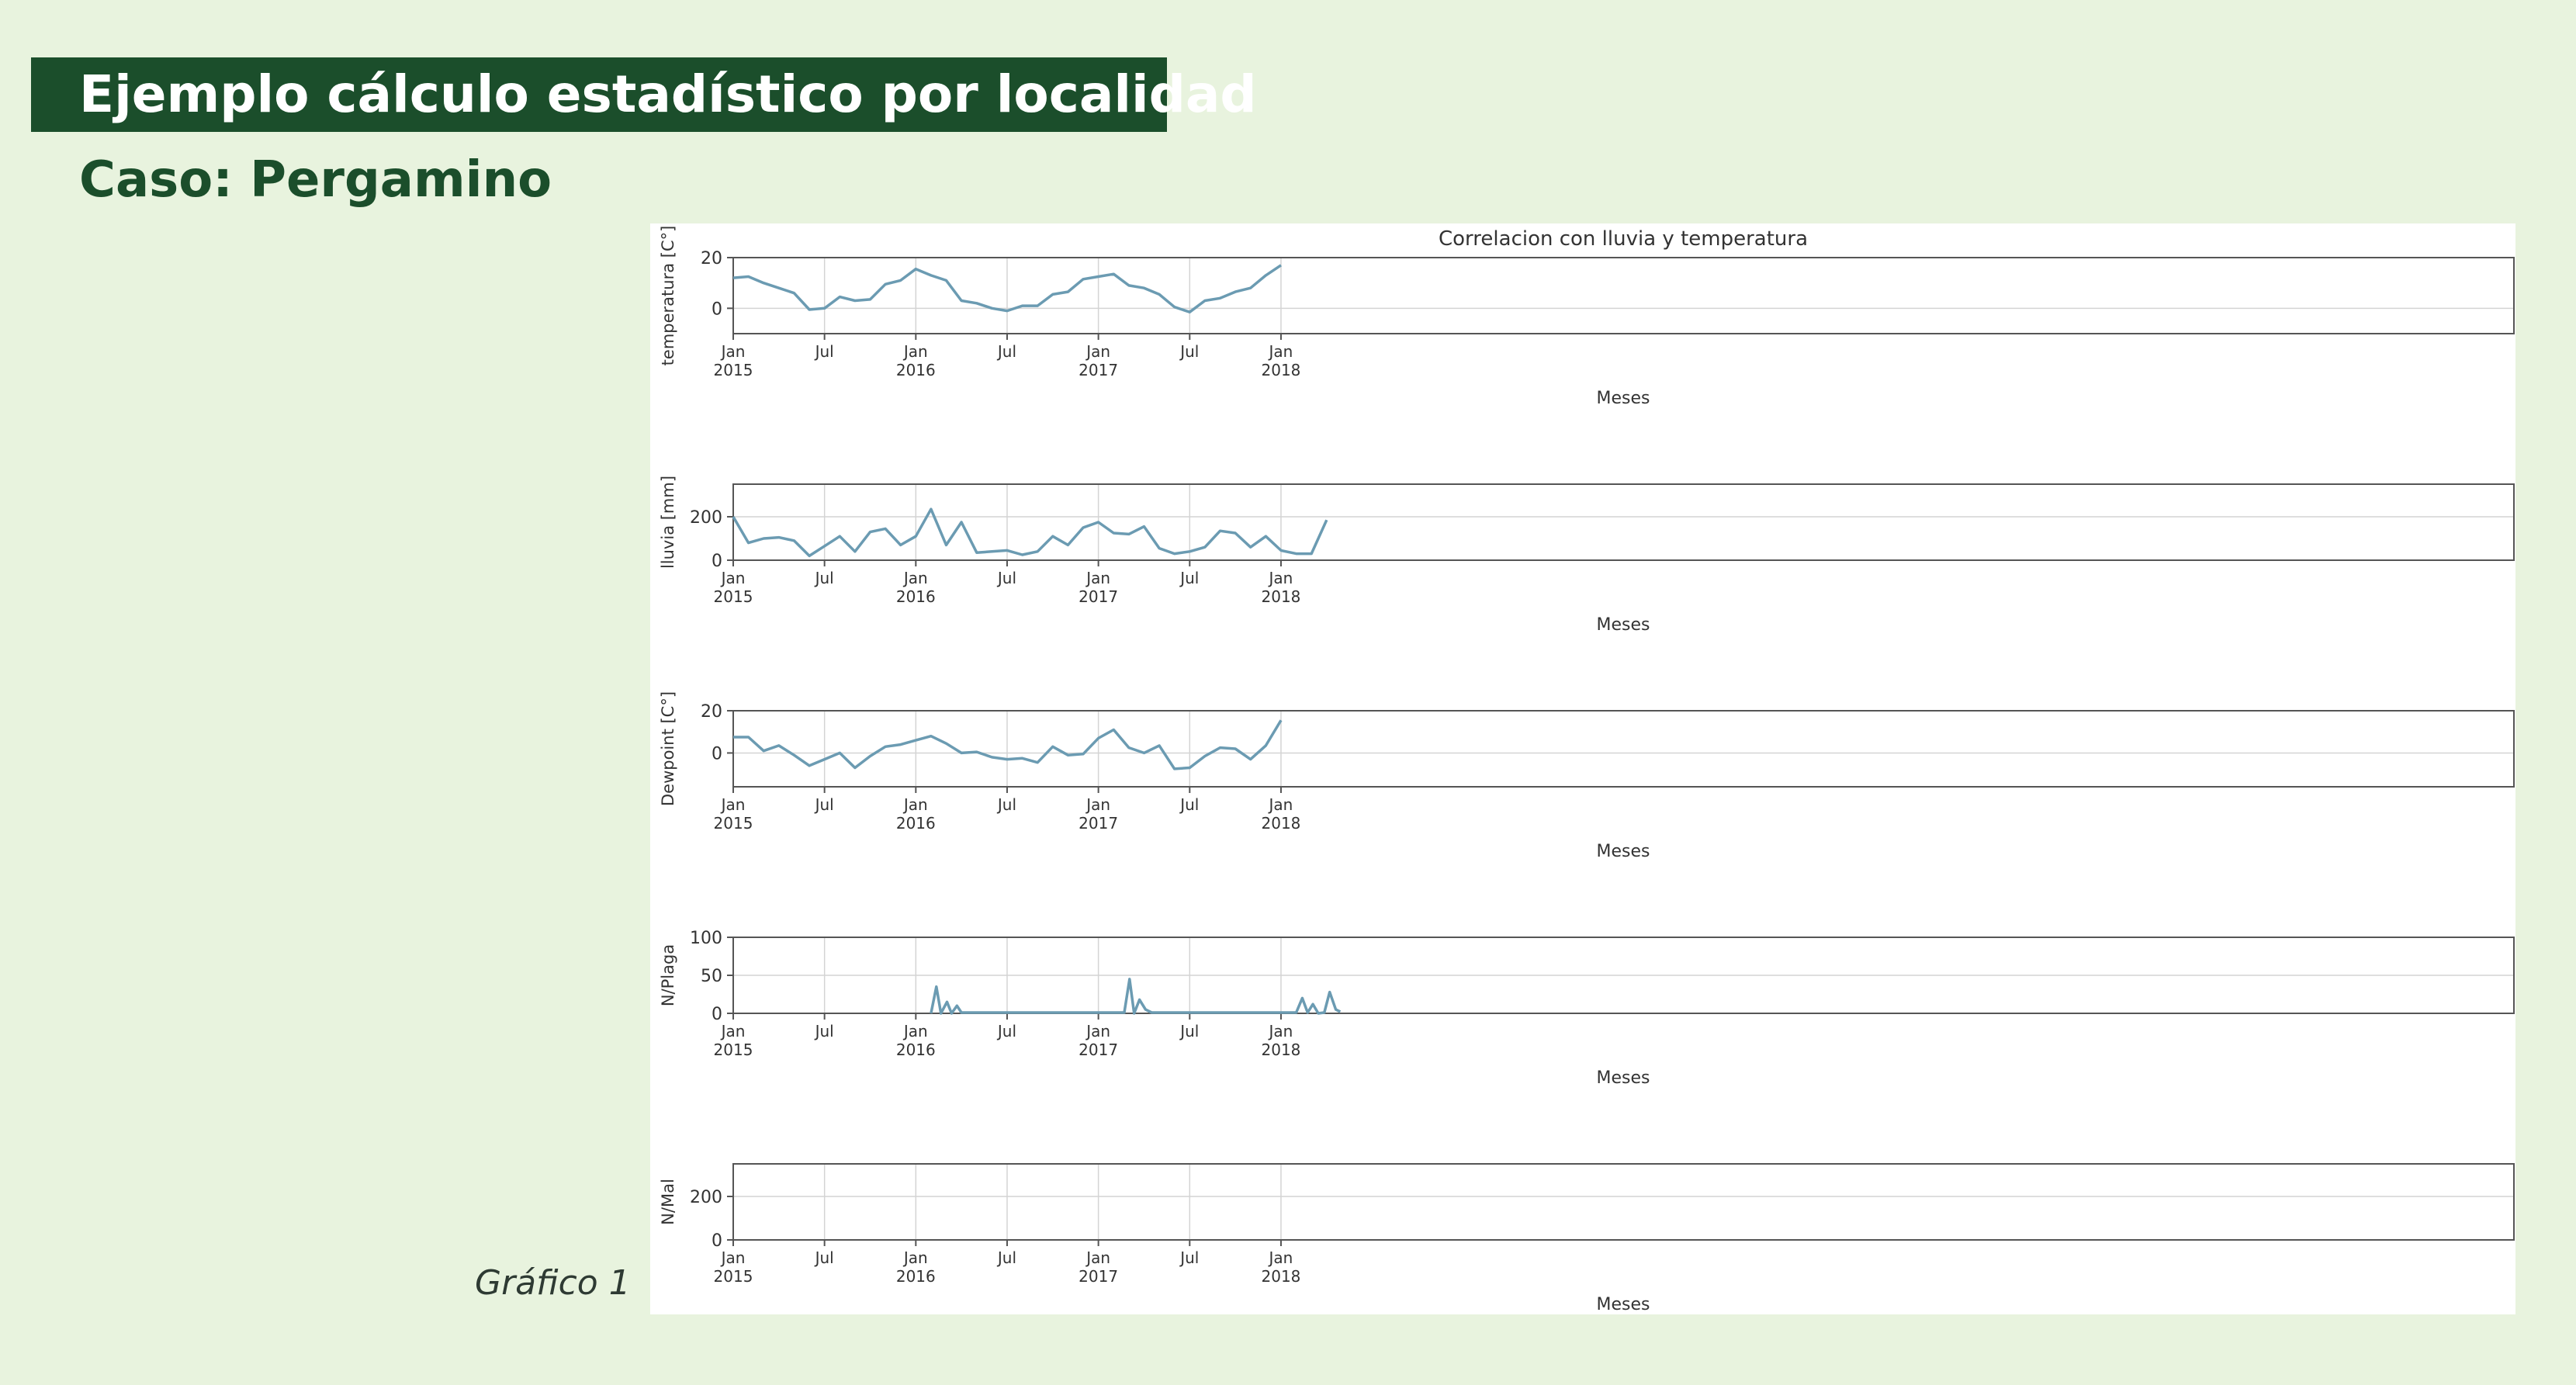  Describe the element at coordinates (1623, 239) in the screenshot. I see `chart-title: Correlacion con lluvia y temperatura` at that location.